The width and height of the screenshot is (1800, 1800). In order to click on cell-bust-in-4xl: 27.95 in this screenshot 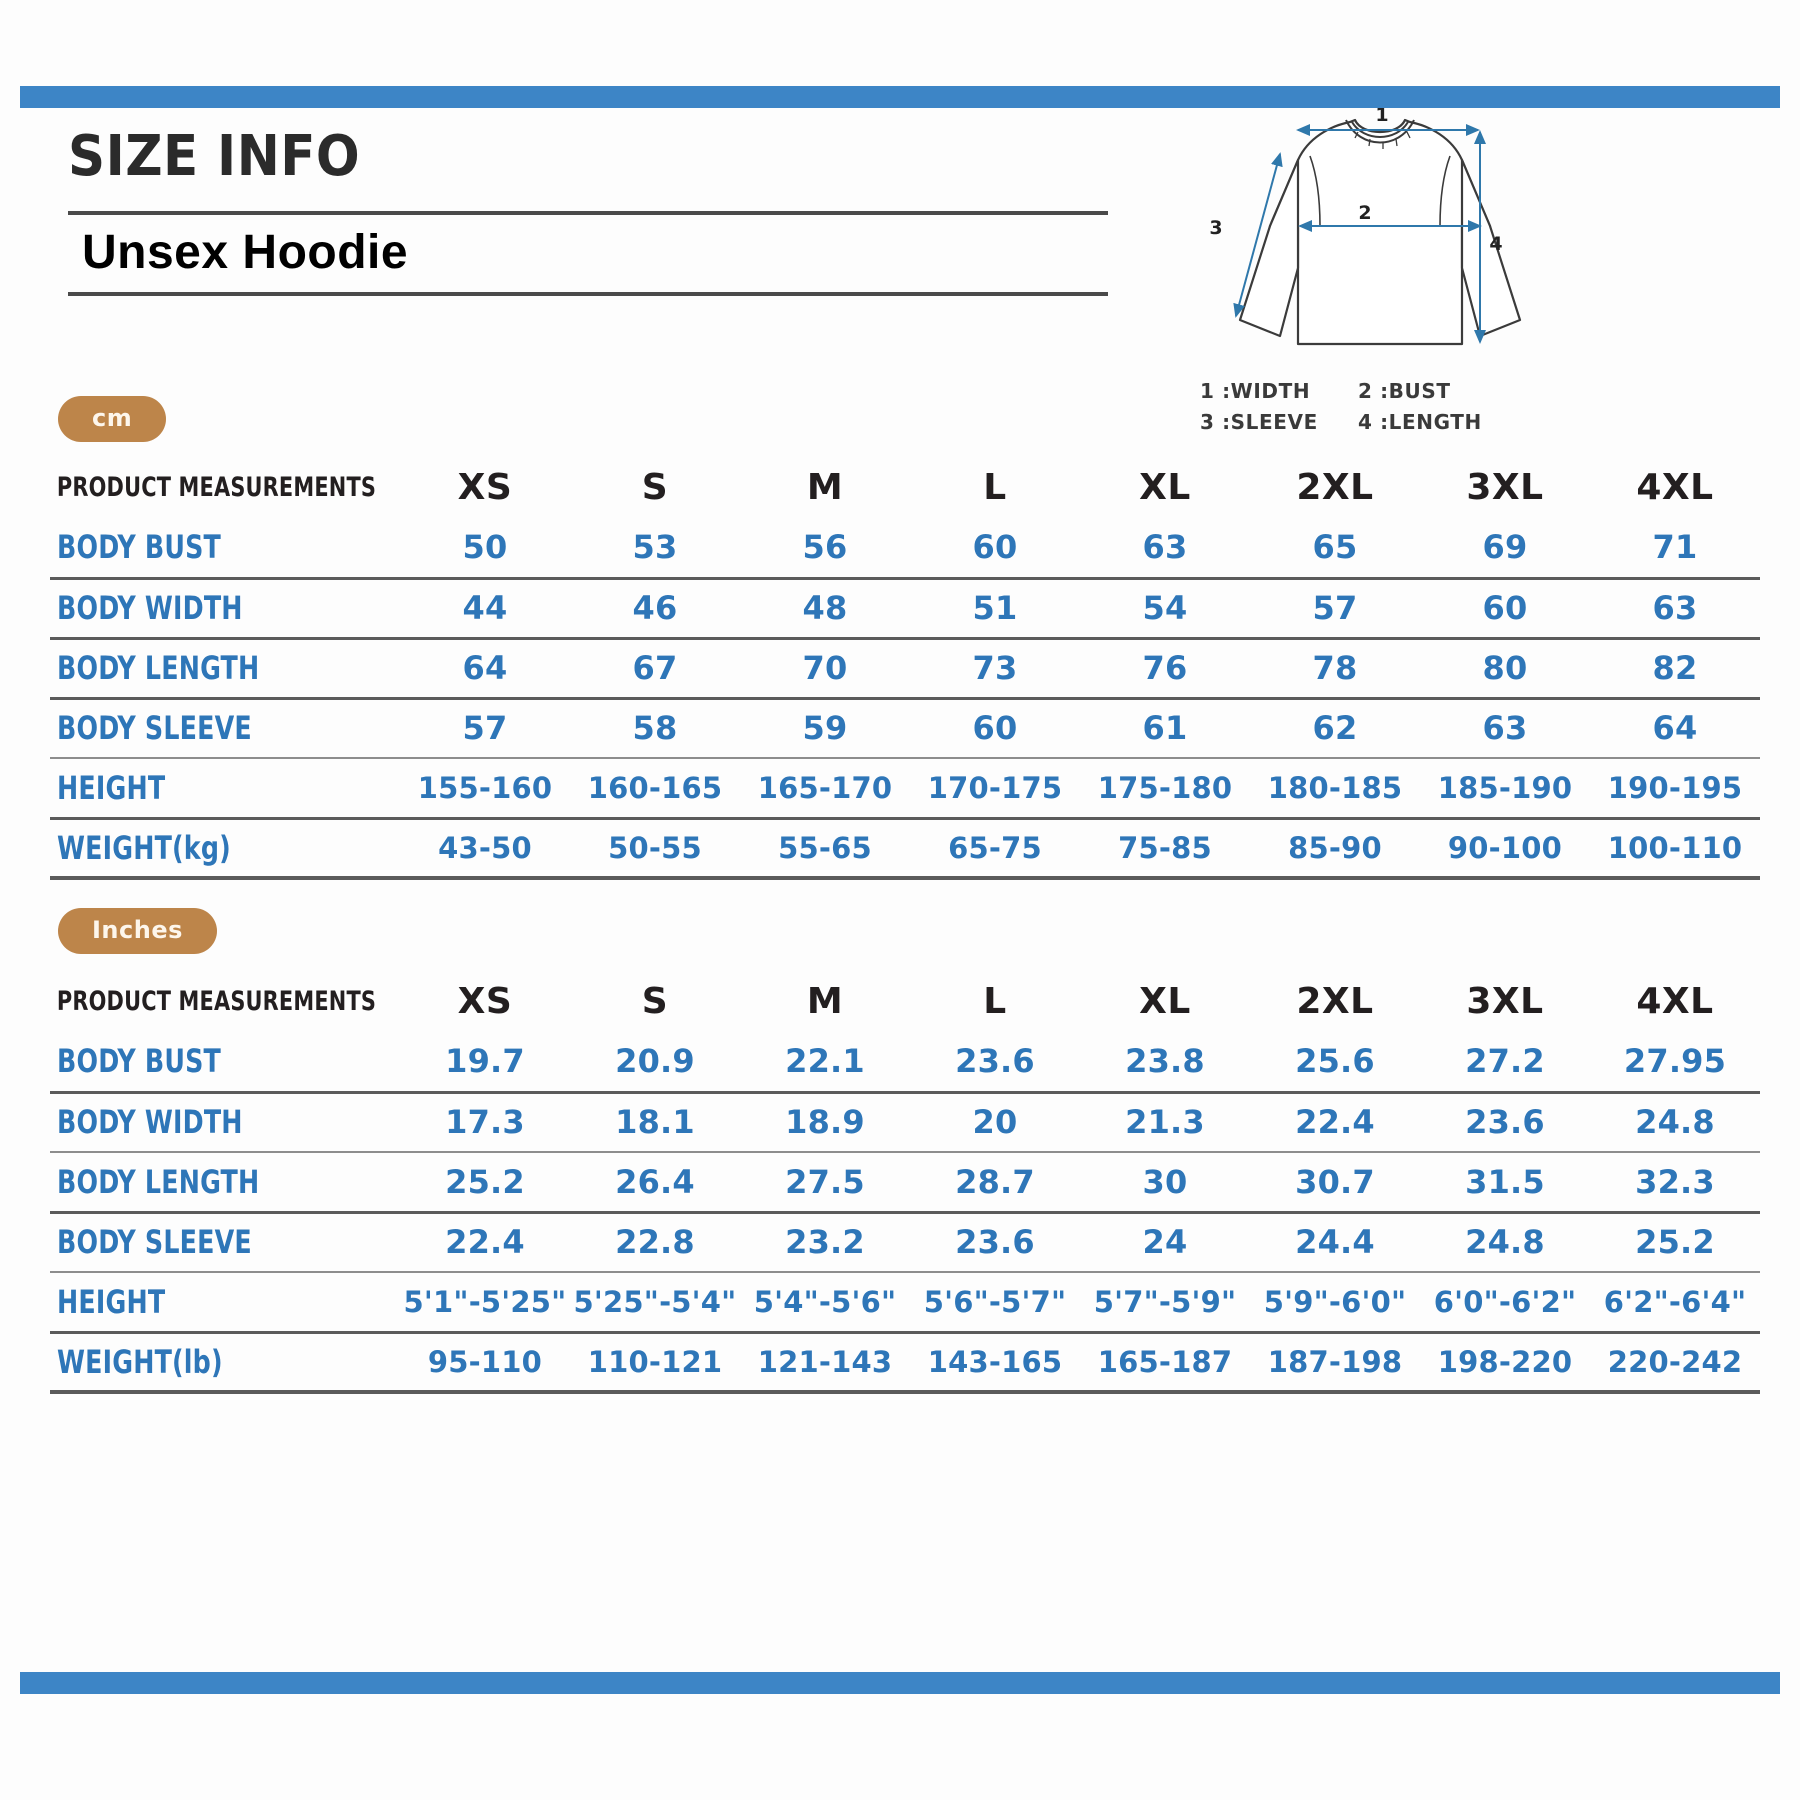, I will do `click(1675, 1063)`.